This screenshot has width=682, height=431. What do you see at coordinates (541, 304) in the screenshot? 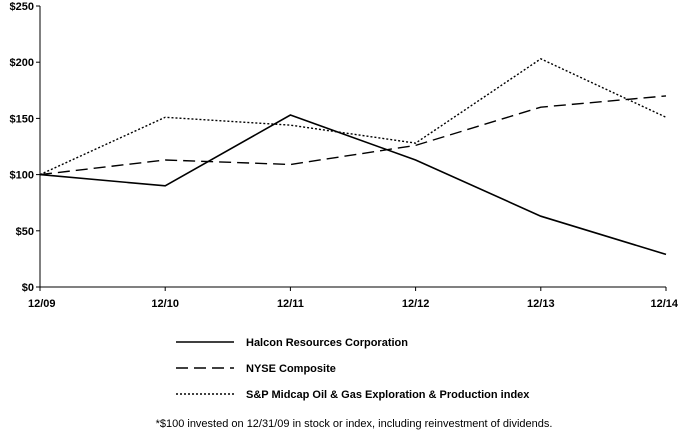
I see `x-tick-label: 12/13` at bounding box center [541, 304].